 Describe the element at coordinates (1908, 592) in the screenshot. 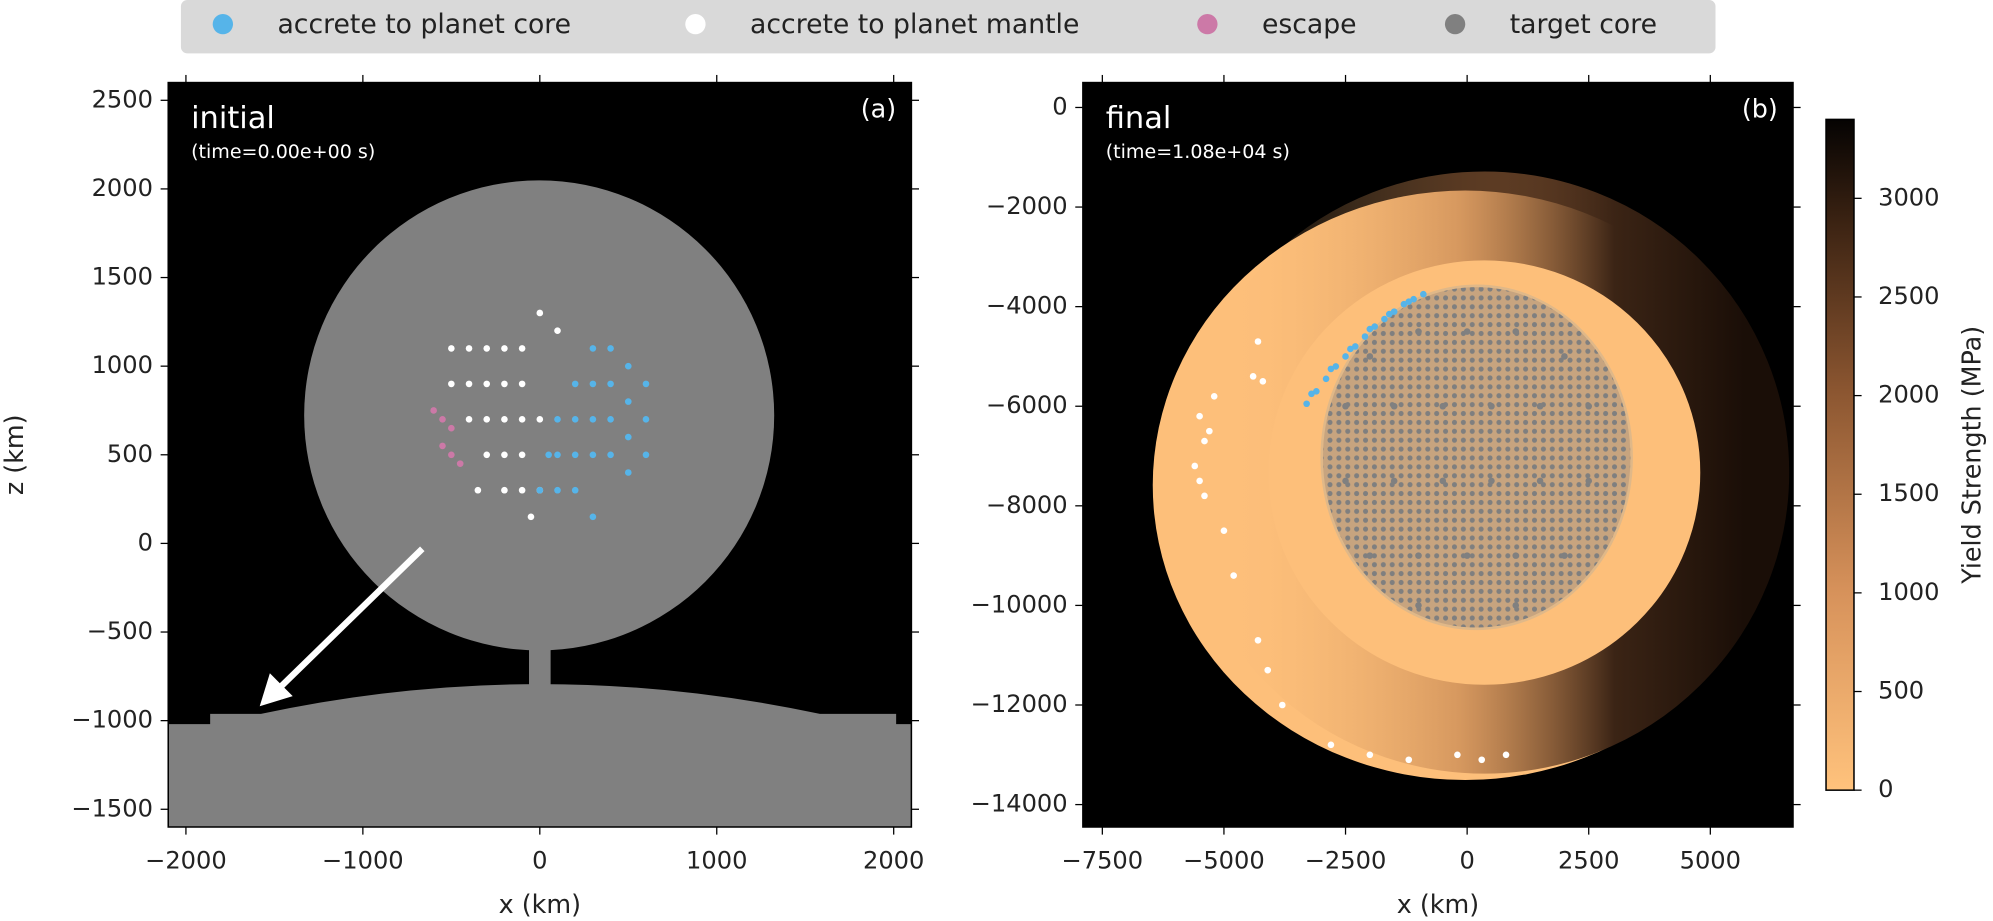

I see `colorbar-tick-label: 1000` at that location.